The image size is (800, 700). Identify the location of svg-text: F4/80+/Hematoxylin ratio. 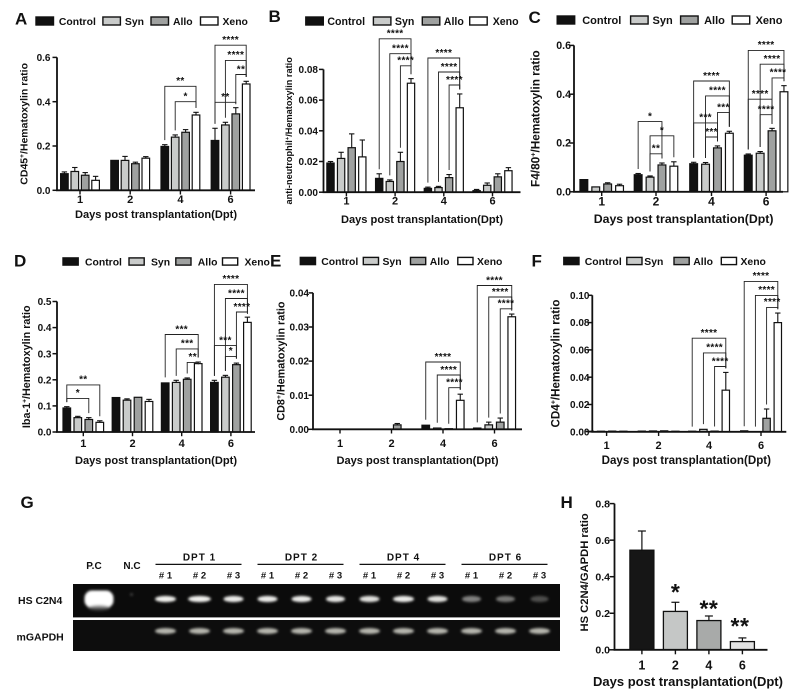
(536, 118).